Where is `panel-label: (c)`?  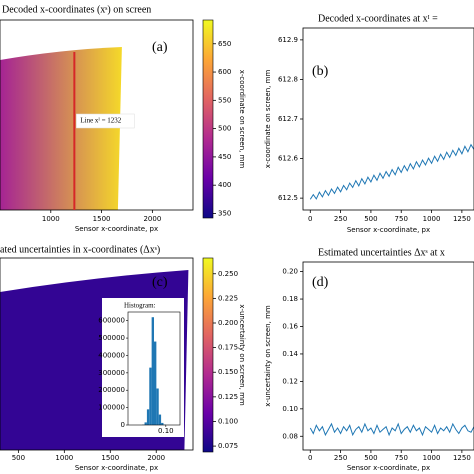 panel-label: (c) is located at coordinates (160, 282).